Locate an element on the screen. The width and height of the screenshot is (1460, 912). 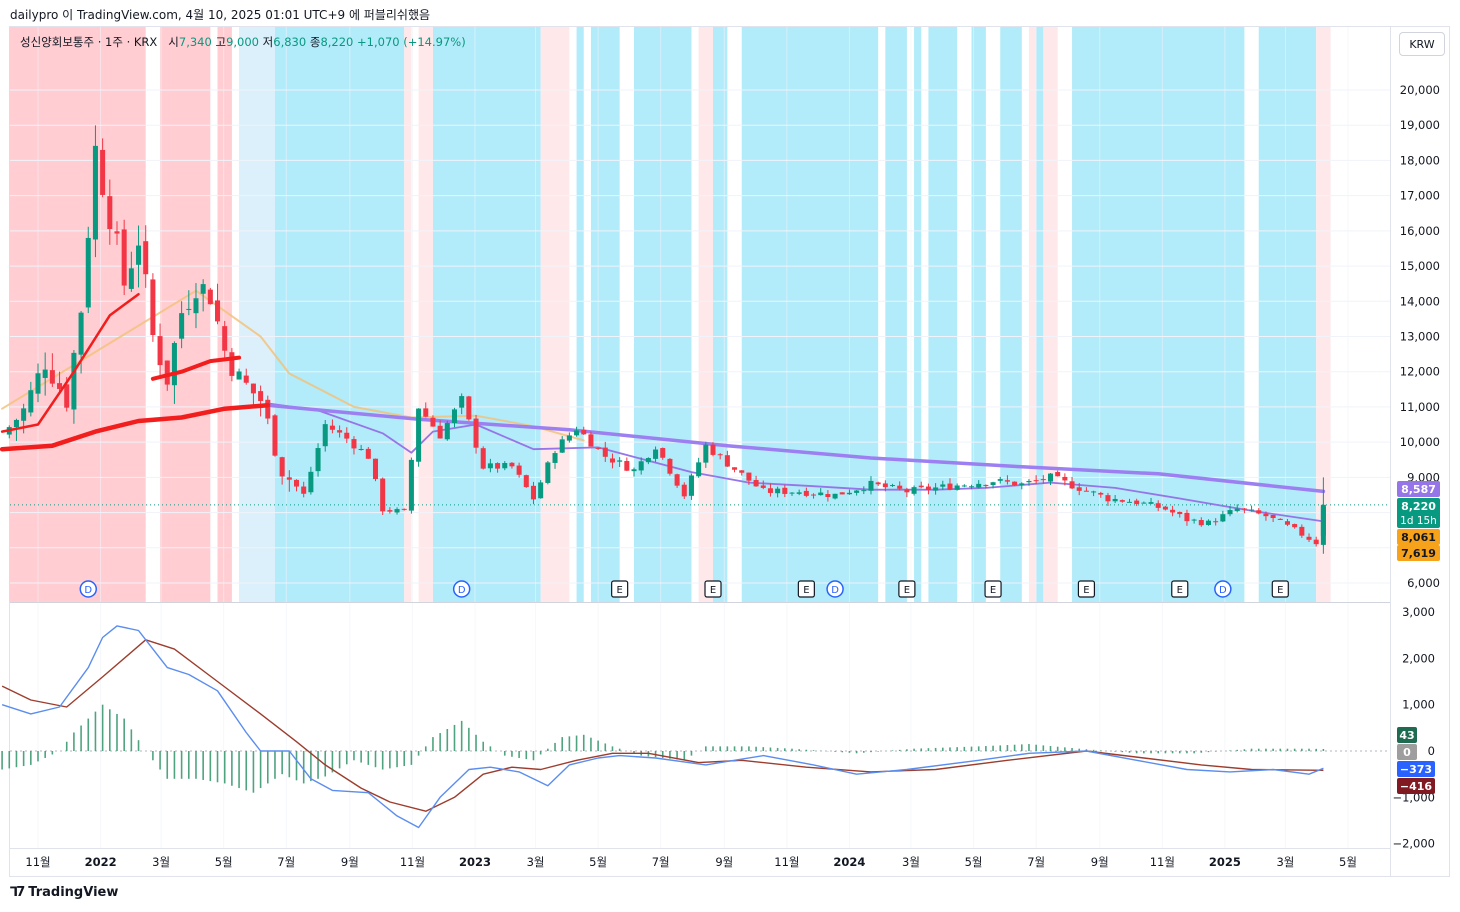
price-label-text: 8,061 is located at coordinates (1418, 537).